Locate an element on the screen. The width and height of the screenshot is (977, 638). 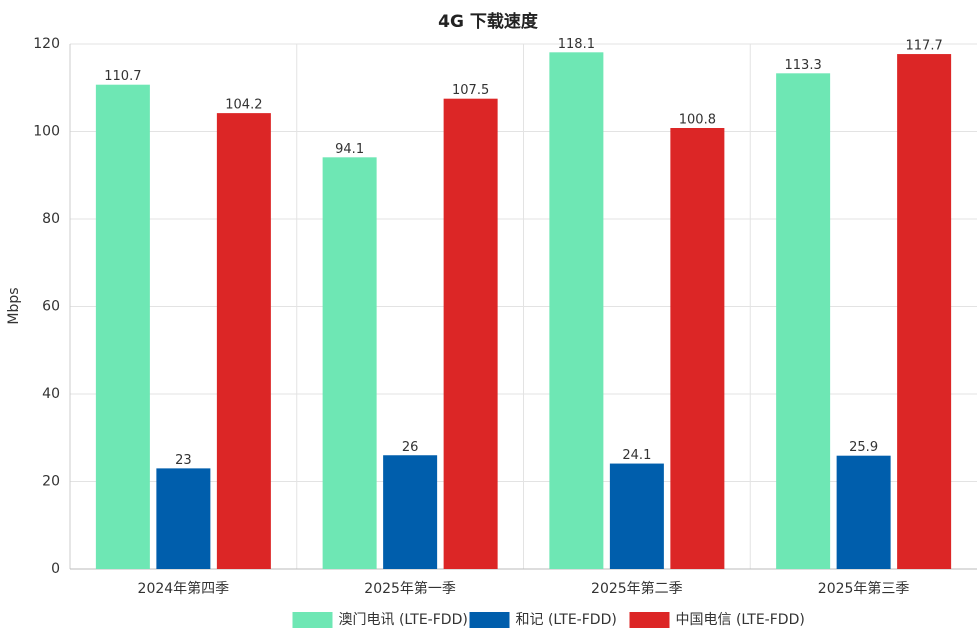
y-tick-label: 0 is located at coordinates (55, 569).